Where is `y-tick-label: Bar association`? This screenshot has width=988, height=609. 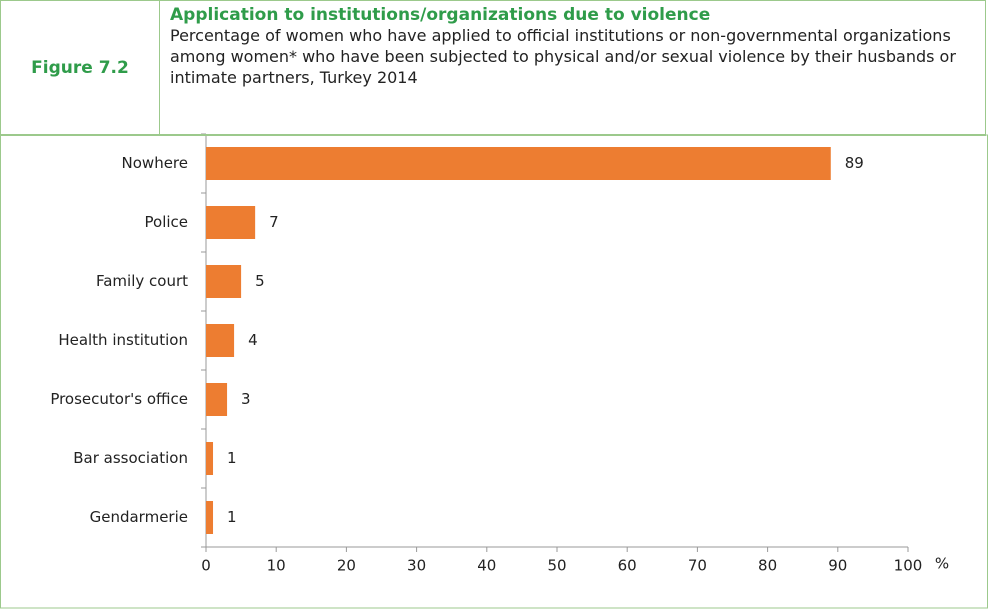 y-tick-label: Bar association is located at coordinates (130, 458).